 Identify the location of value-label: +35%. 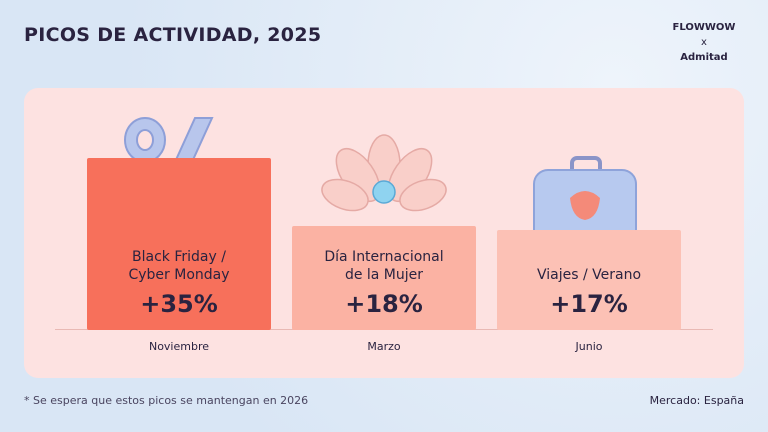
(179, 304).